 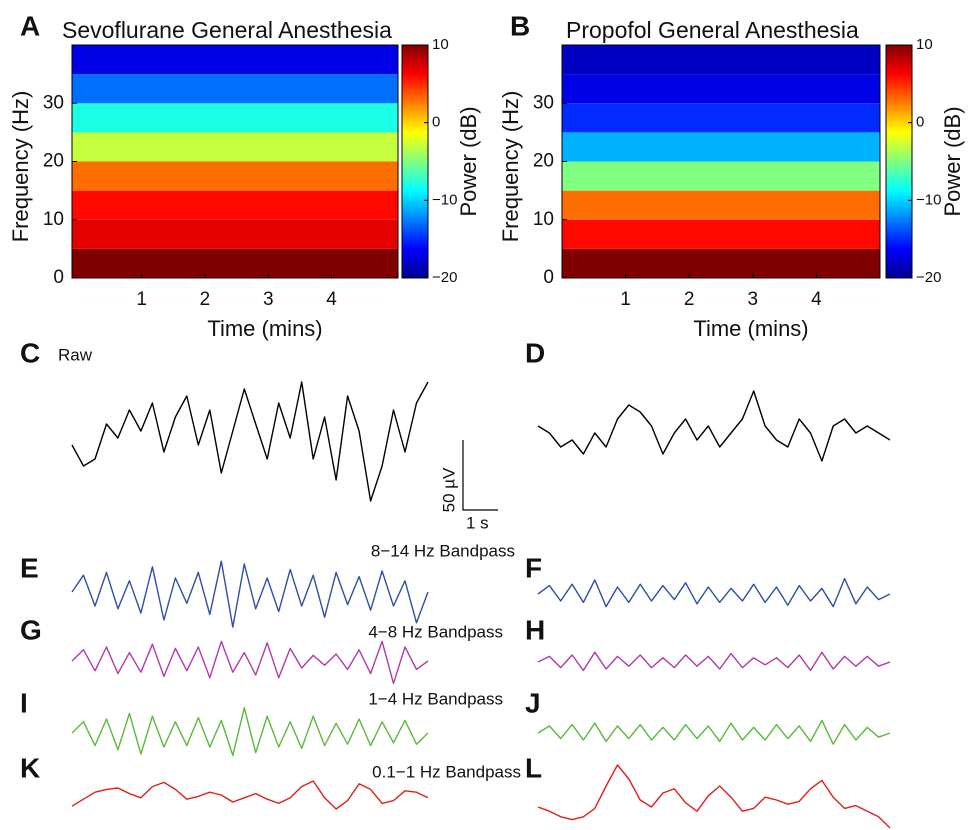 What do you see at coordinates (446, 771) in the screenshot?
I see `trace-caption: 0.1−1 Hz Bandpass` at bounding box center [446, 771].